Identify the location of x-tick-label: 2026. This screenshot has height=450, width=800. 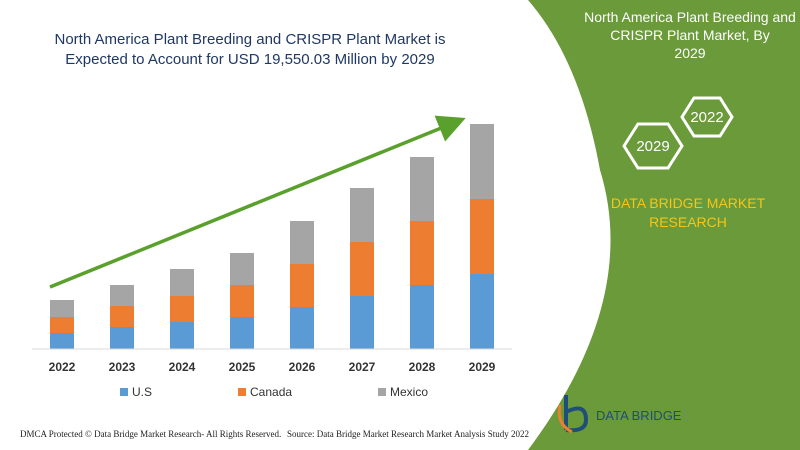
(302, 367).